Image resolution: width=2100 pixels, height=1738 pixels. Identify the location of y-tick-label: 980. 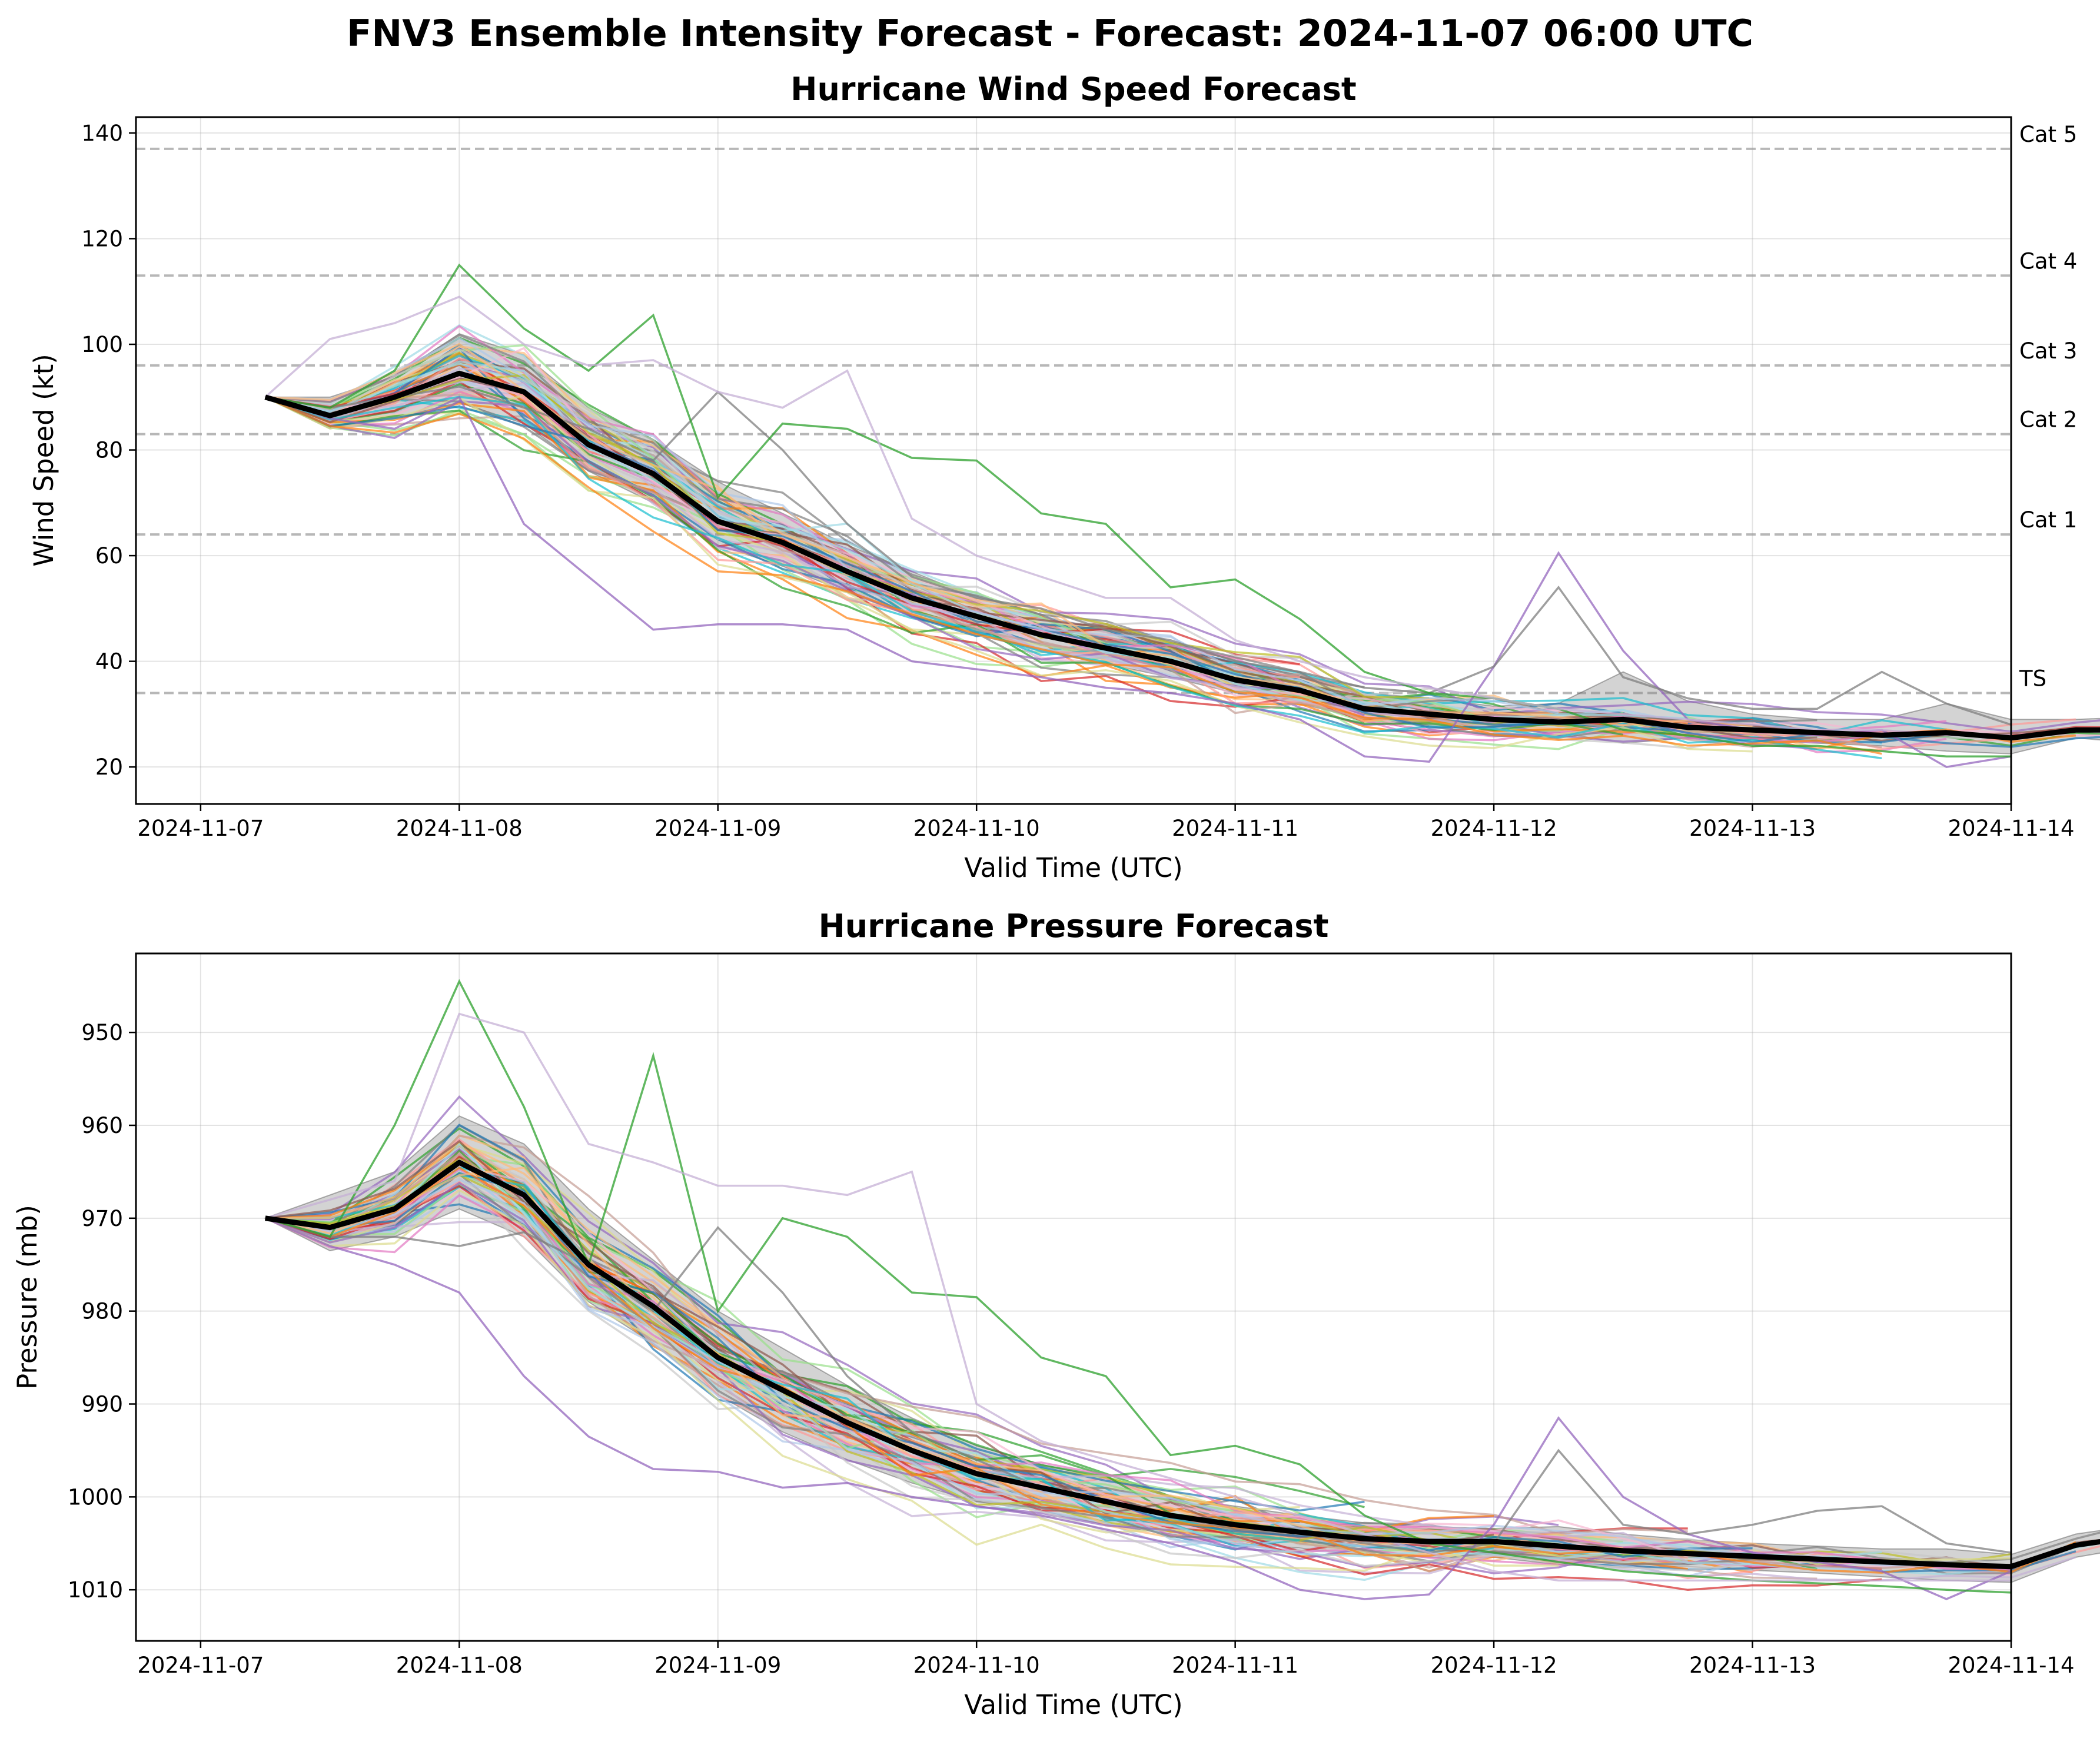
(102, 1311).